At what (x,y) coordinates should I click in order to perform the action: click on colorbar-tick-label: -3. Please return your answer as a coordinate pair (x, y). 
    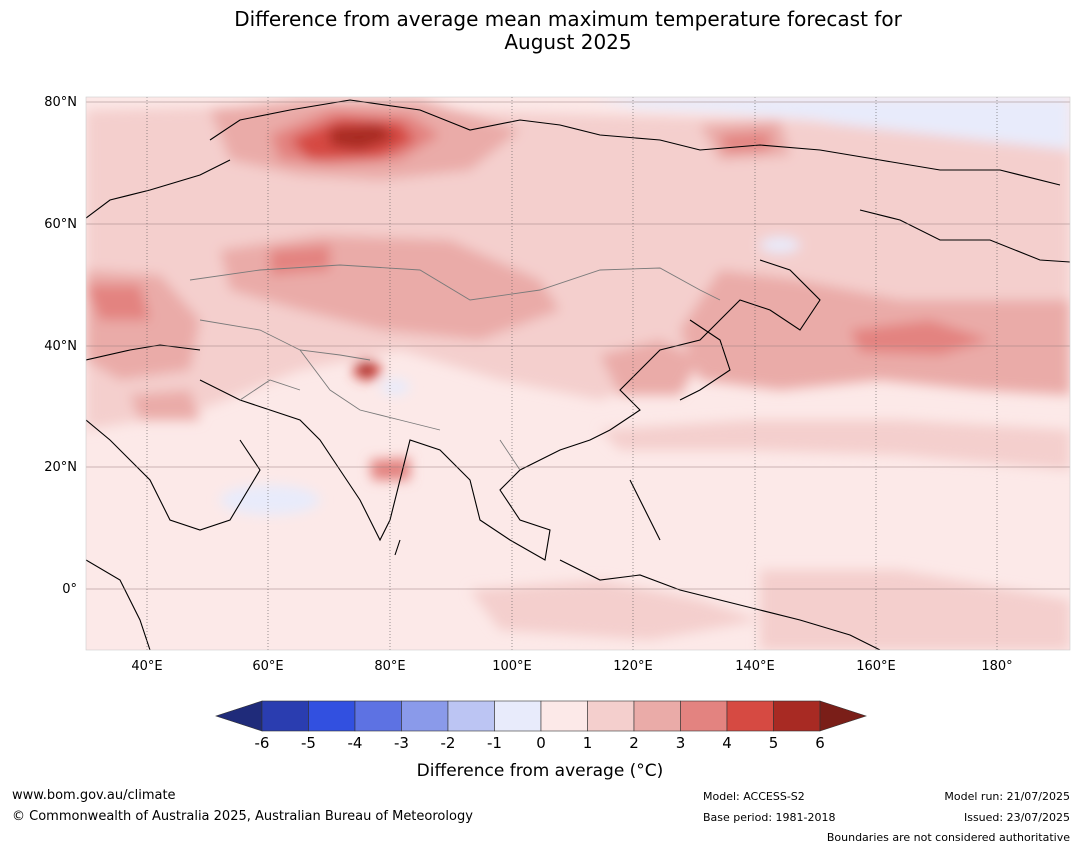
    Looking at the image, I should click on (401, 743).